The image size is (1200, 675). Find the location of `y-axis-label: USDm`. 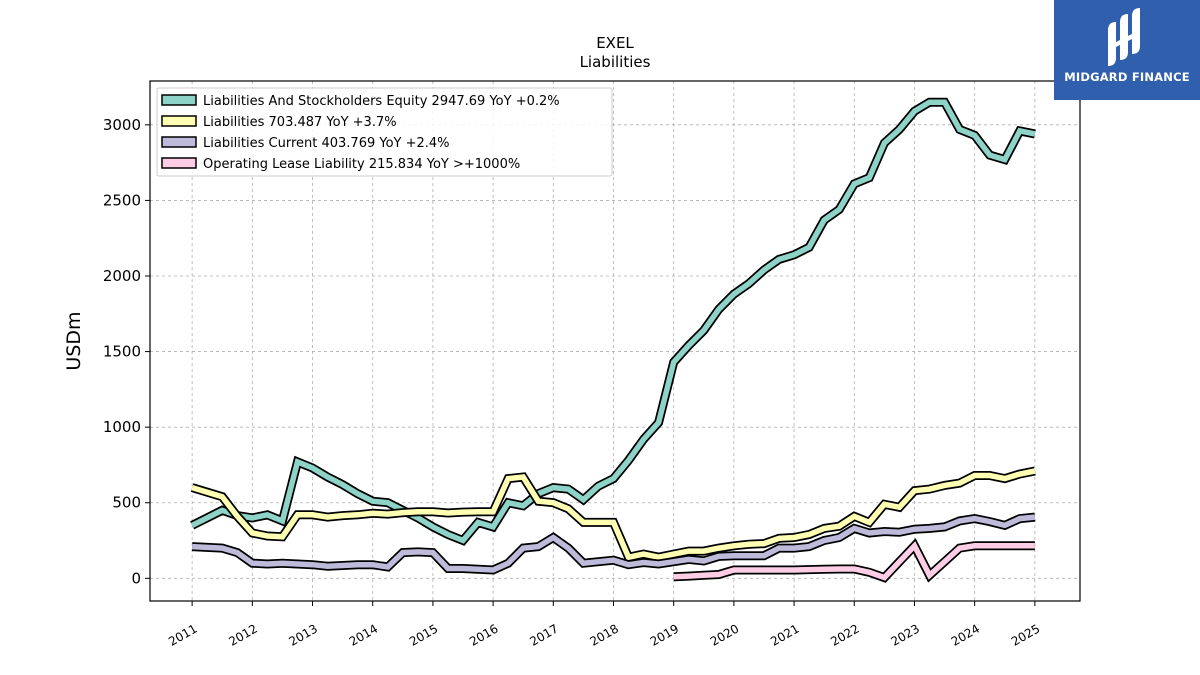

y-axis-label: USDm is located at coordinates (74, 340).